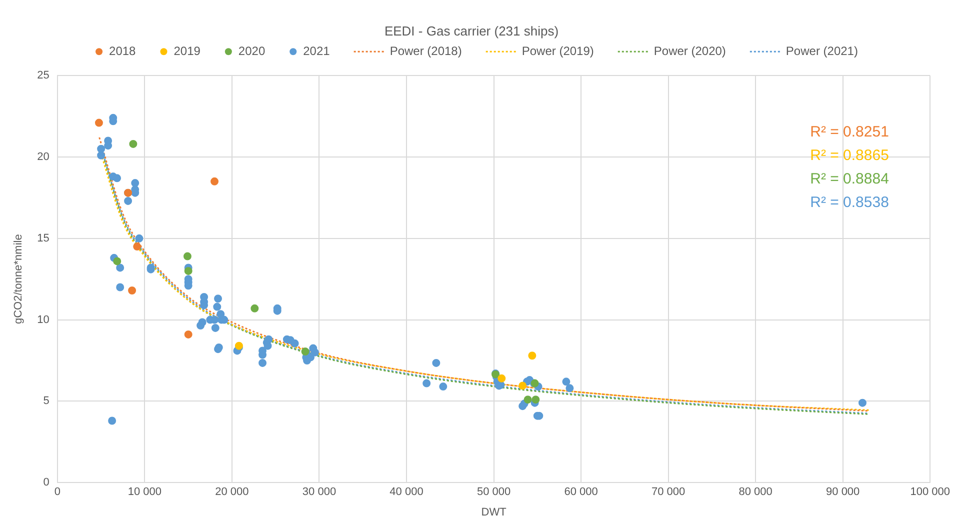 Image resolution: width=953 pixels, height=525 pixels. What do you see at coordinates (43, 157) in the screenshot?
I see `y-tick-label: 20` at bounding box center [43, 157].